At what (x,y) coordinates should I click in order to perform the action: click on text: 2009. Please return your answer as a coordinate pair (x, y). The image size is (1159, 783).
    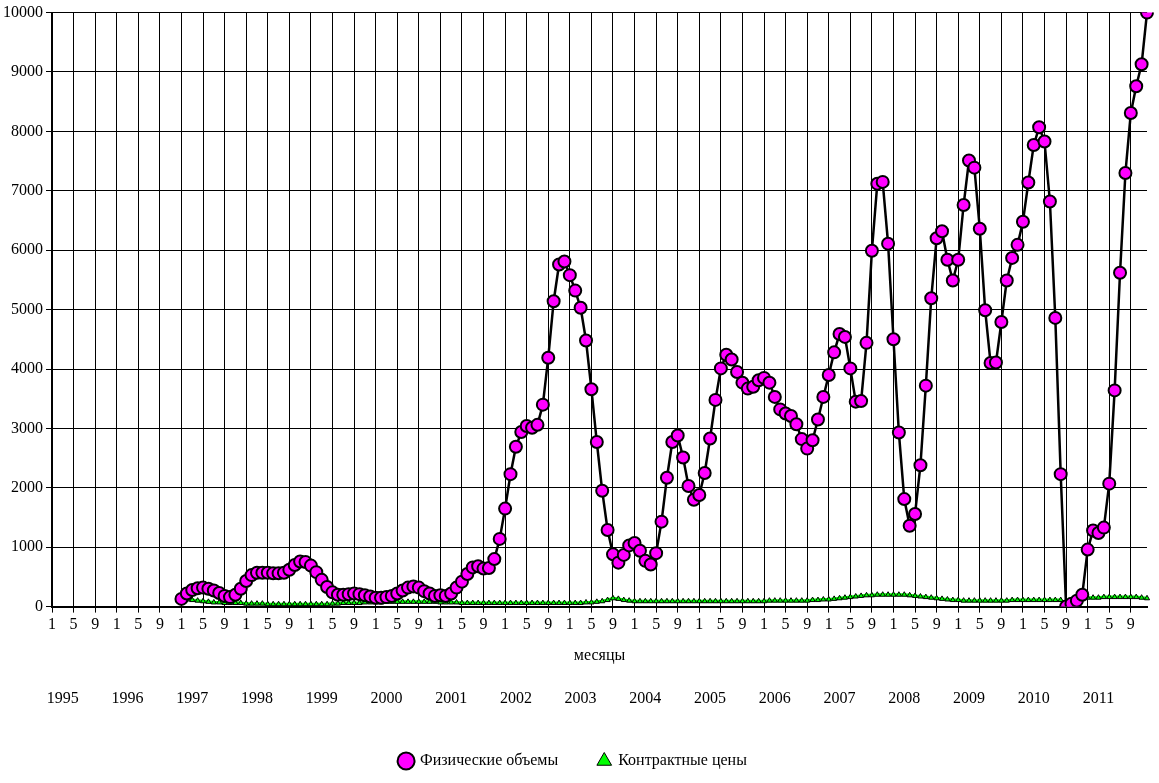
    Looking at the image, I should click on (969, 698).